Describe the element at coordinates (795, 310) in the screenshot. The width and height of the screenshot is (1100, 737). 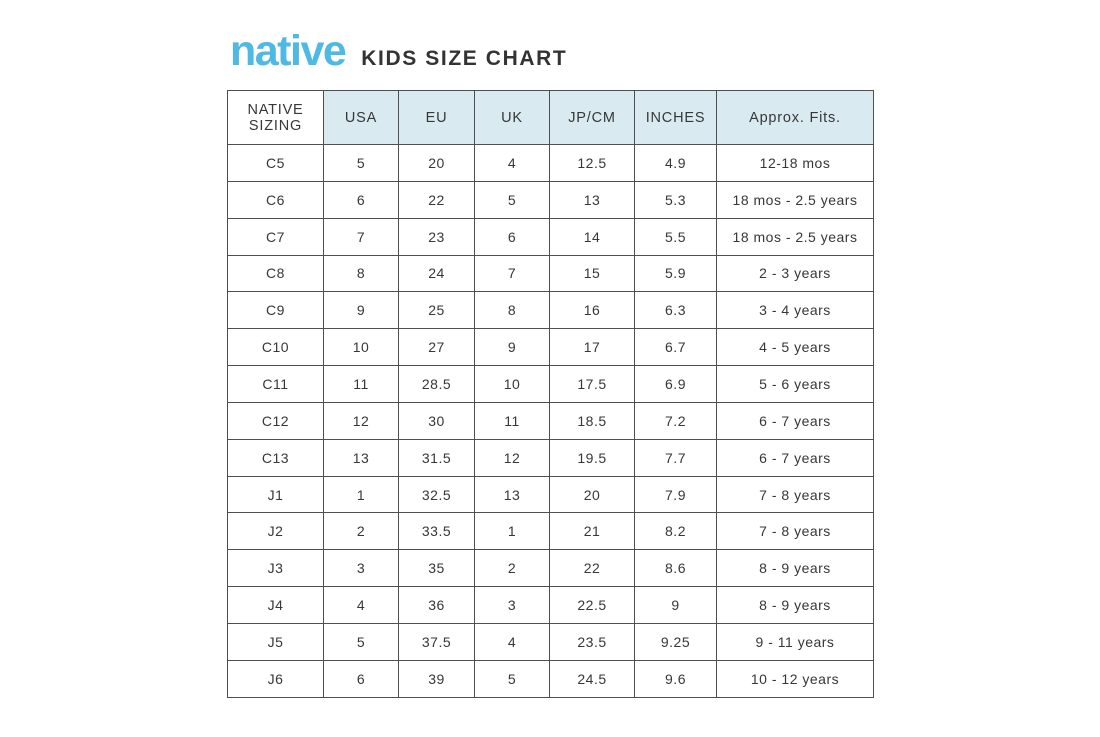
I see `cell-approx-fits: 3 - 4 years` at that location.